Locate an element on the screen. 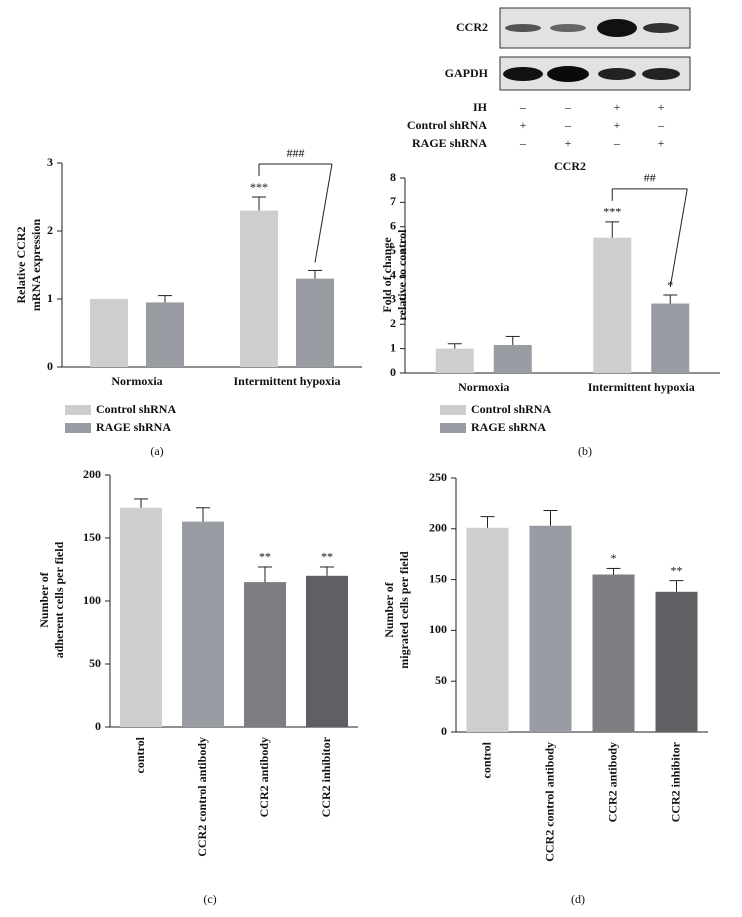  y-tick-label: 6 is located at coordinates (393, 226).